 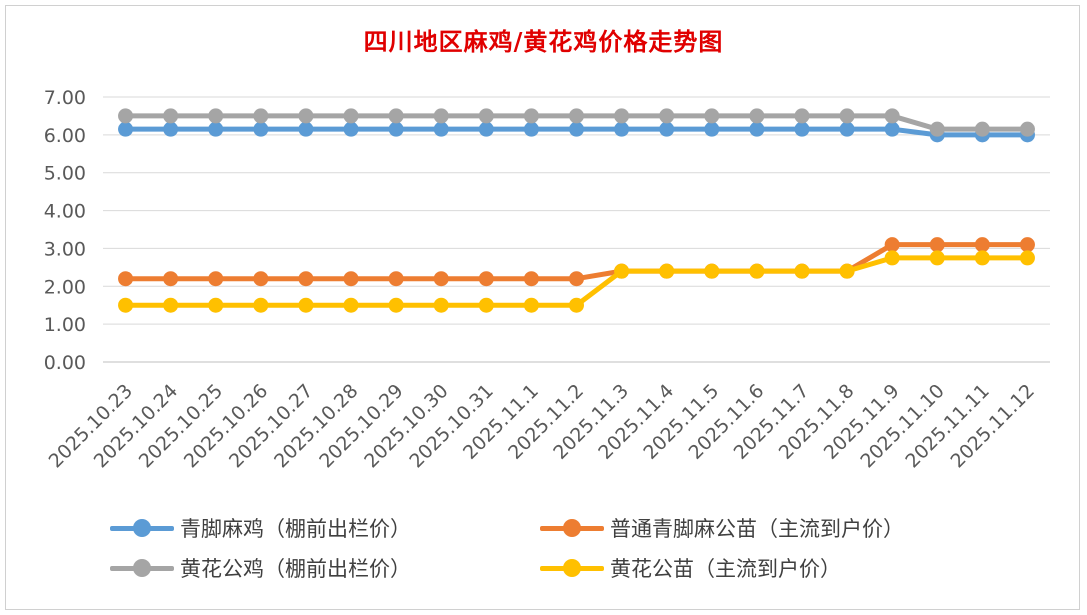 I want to click on legend-item: 黄花公苗（主流到户价）, so click(x=690, y=568).